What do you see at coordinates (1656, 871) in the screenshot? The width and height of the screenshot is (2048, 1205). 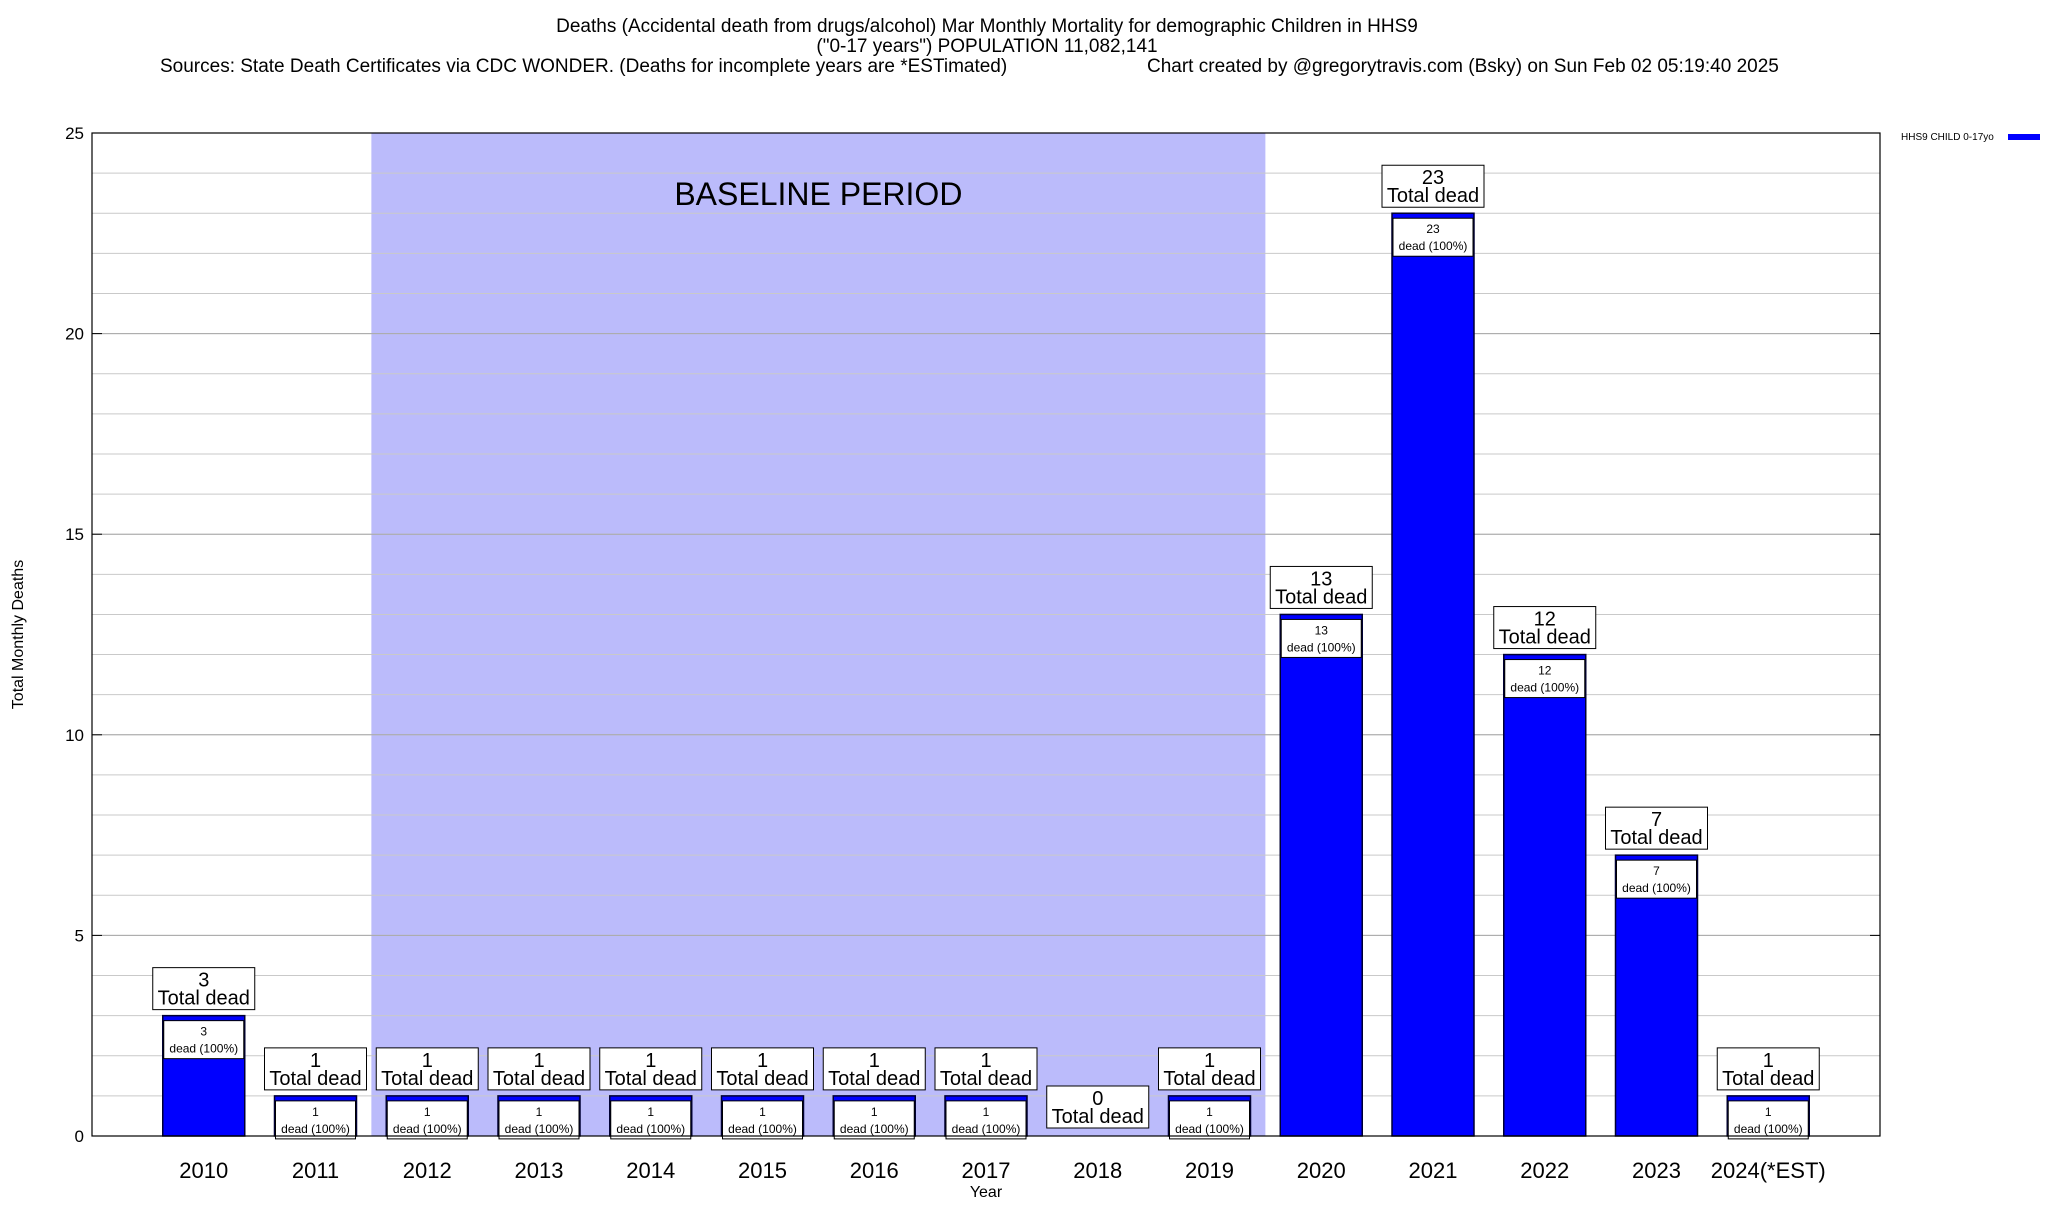 I see `bar-value-label: 7` at bounding box center [1656, 871].